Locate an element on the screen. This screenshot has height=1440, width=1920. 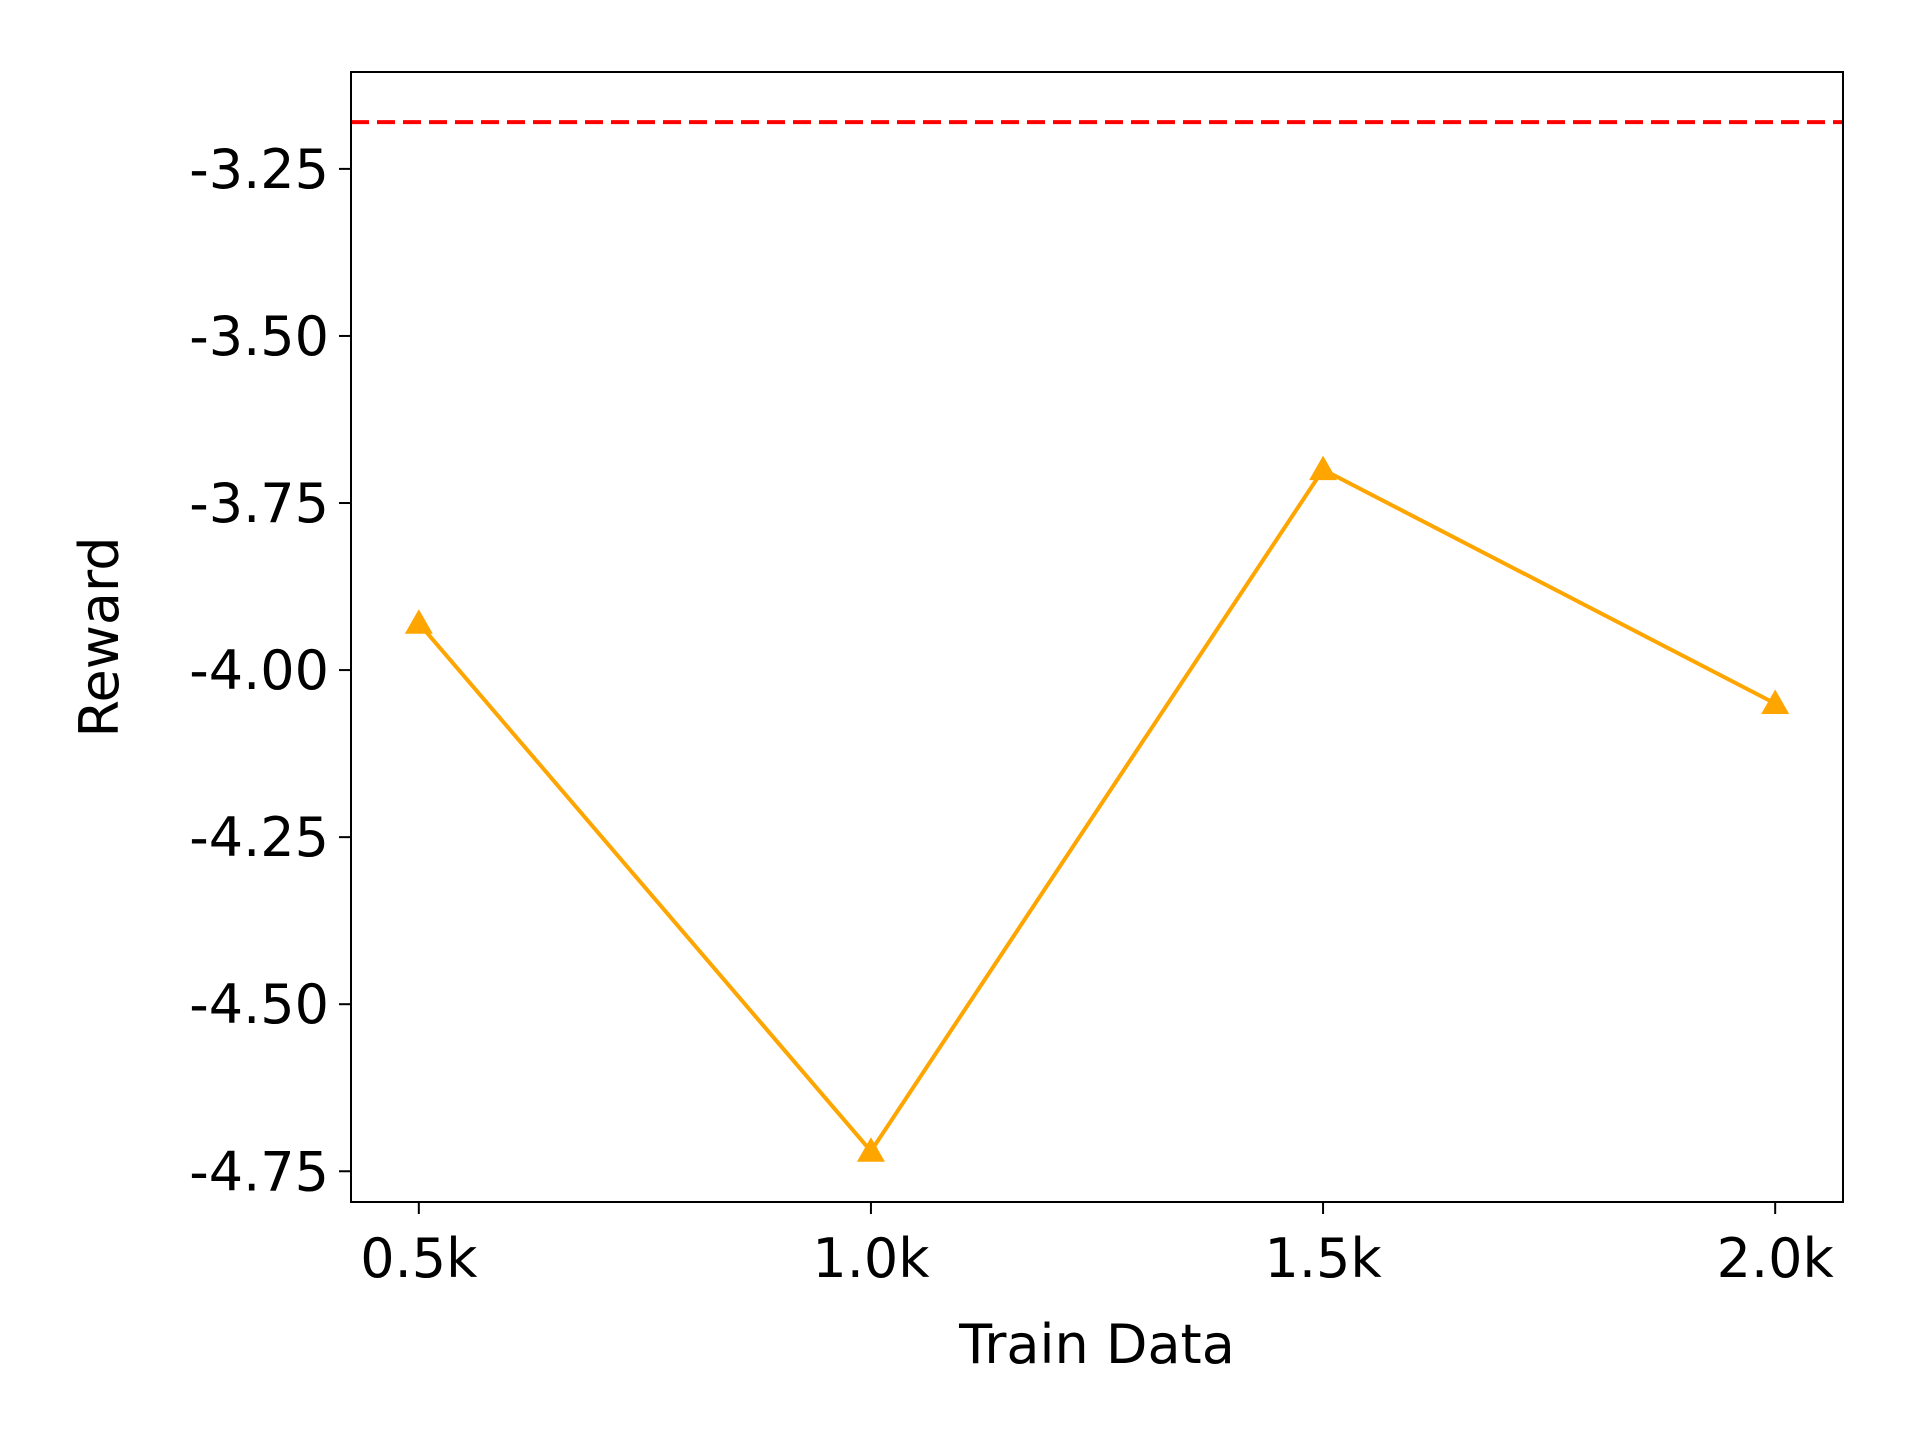
y-tick-label: -3.25 is located at coordinates (259, 169).